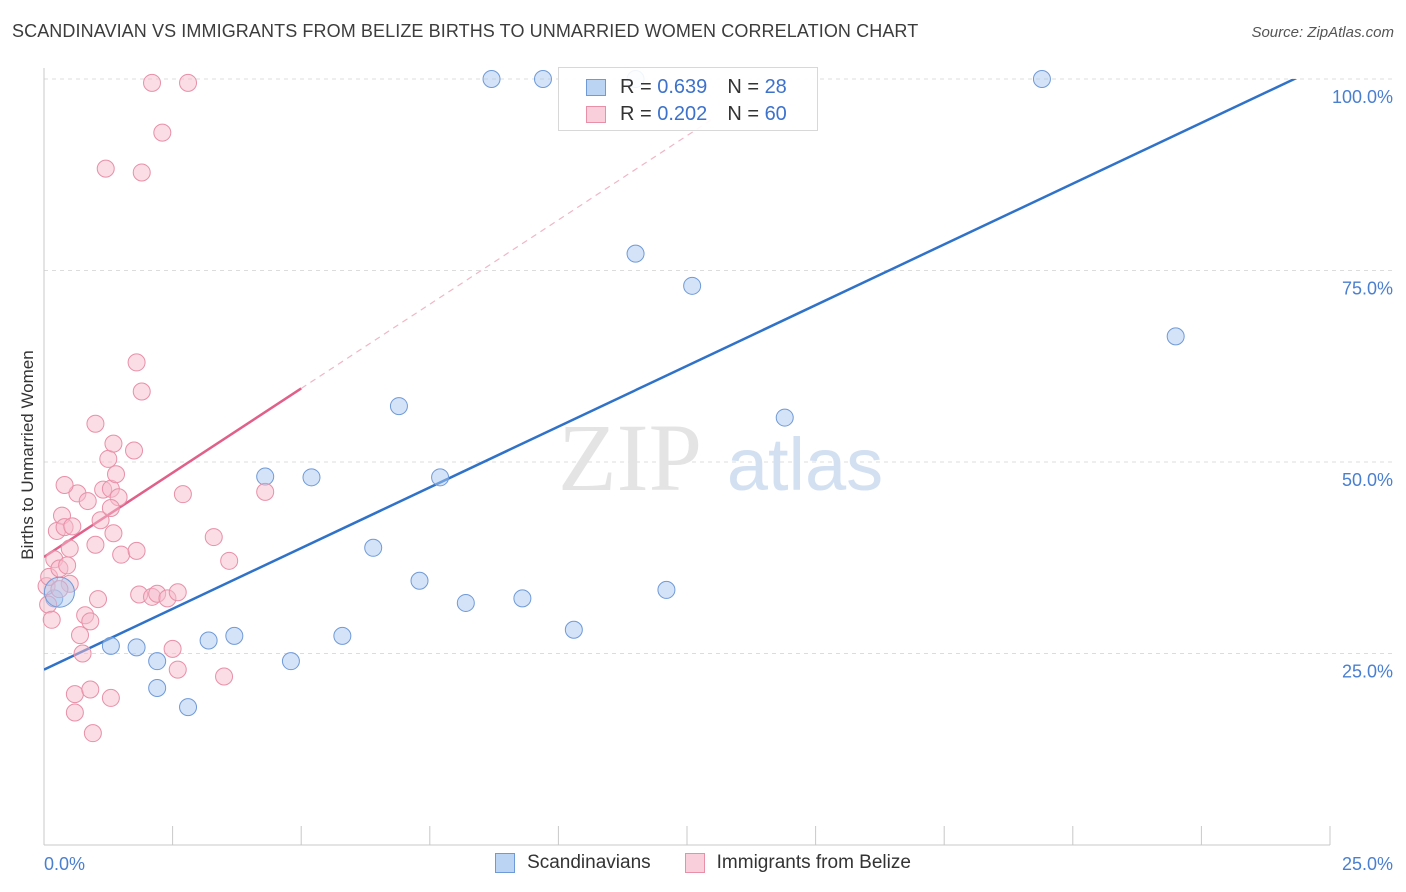  Describe the element at coordinates (694, 863) in the screenshot. I see `legend-swatch-pink` at that location.